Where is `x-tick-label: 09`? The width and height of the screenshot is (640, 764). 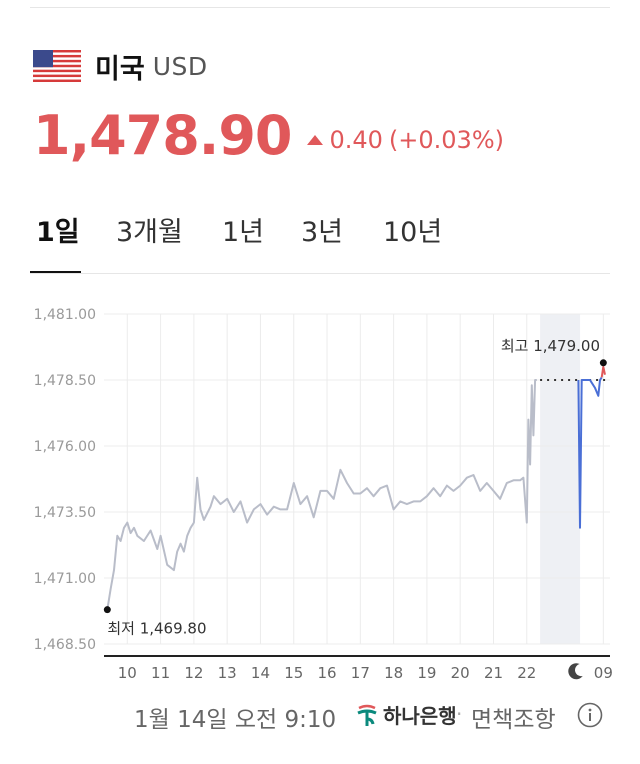
x-tick-label: 09 is located at coordinates (603, 673).